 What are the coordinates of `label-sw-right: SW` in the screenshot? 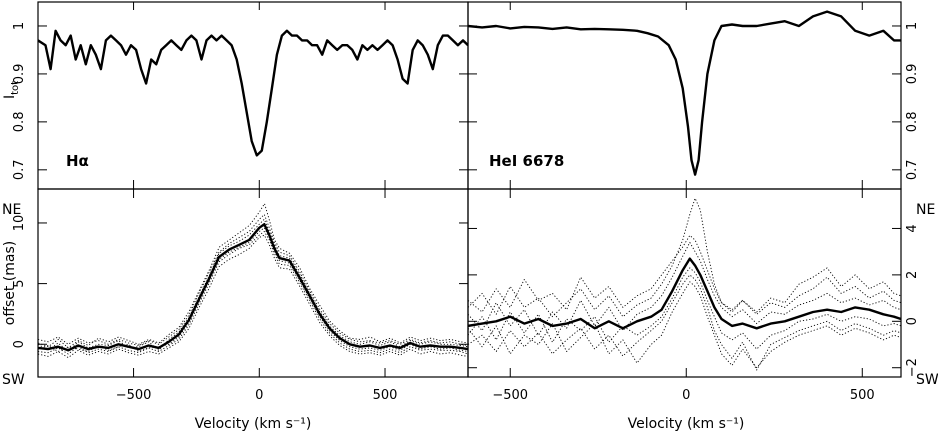 It's located at (927, 380).